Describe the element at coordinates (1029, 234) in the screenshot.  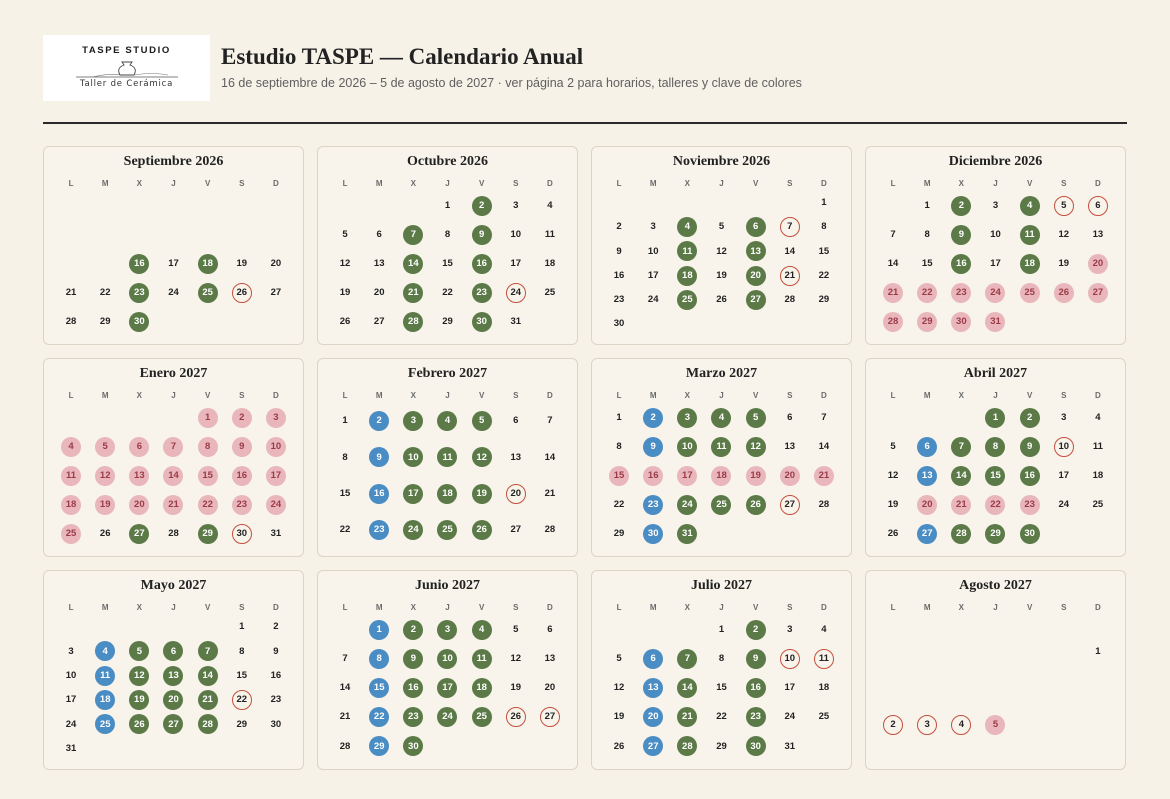
I see `day-number-green: 11` at that location.